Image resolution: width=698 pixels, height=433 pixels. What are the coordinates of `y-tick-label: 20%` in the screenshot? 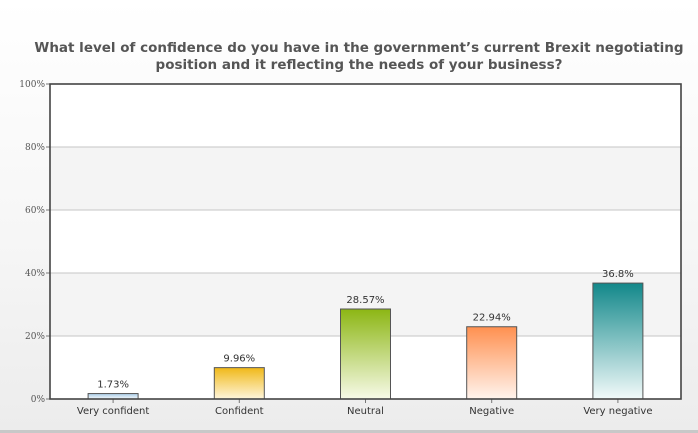 It's located at (35, 337).